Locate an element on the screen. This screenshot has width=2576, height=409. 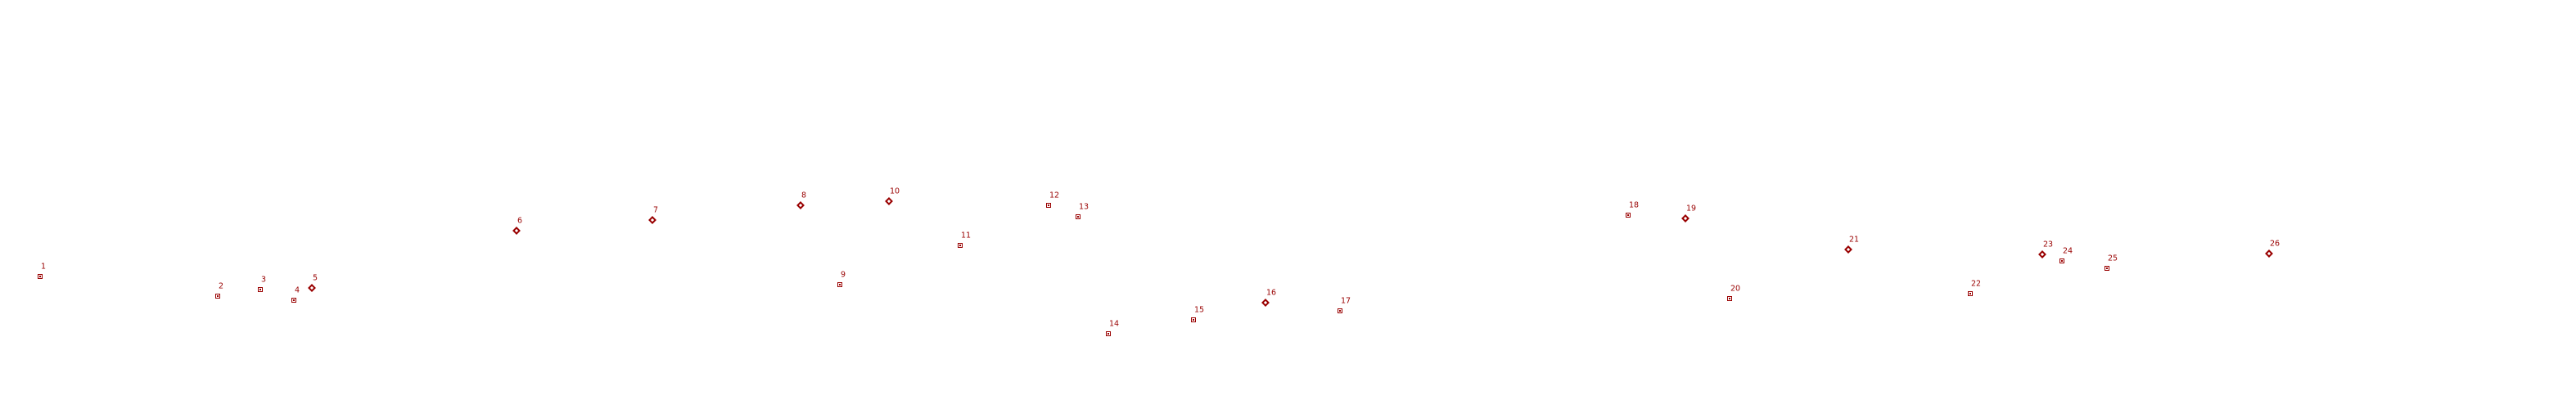
marker-label: 5 is located at coordinates (315, 278).